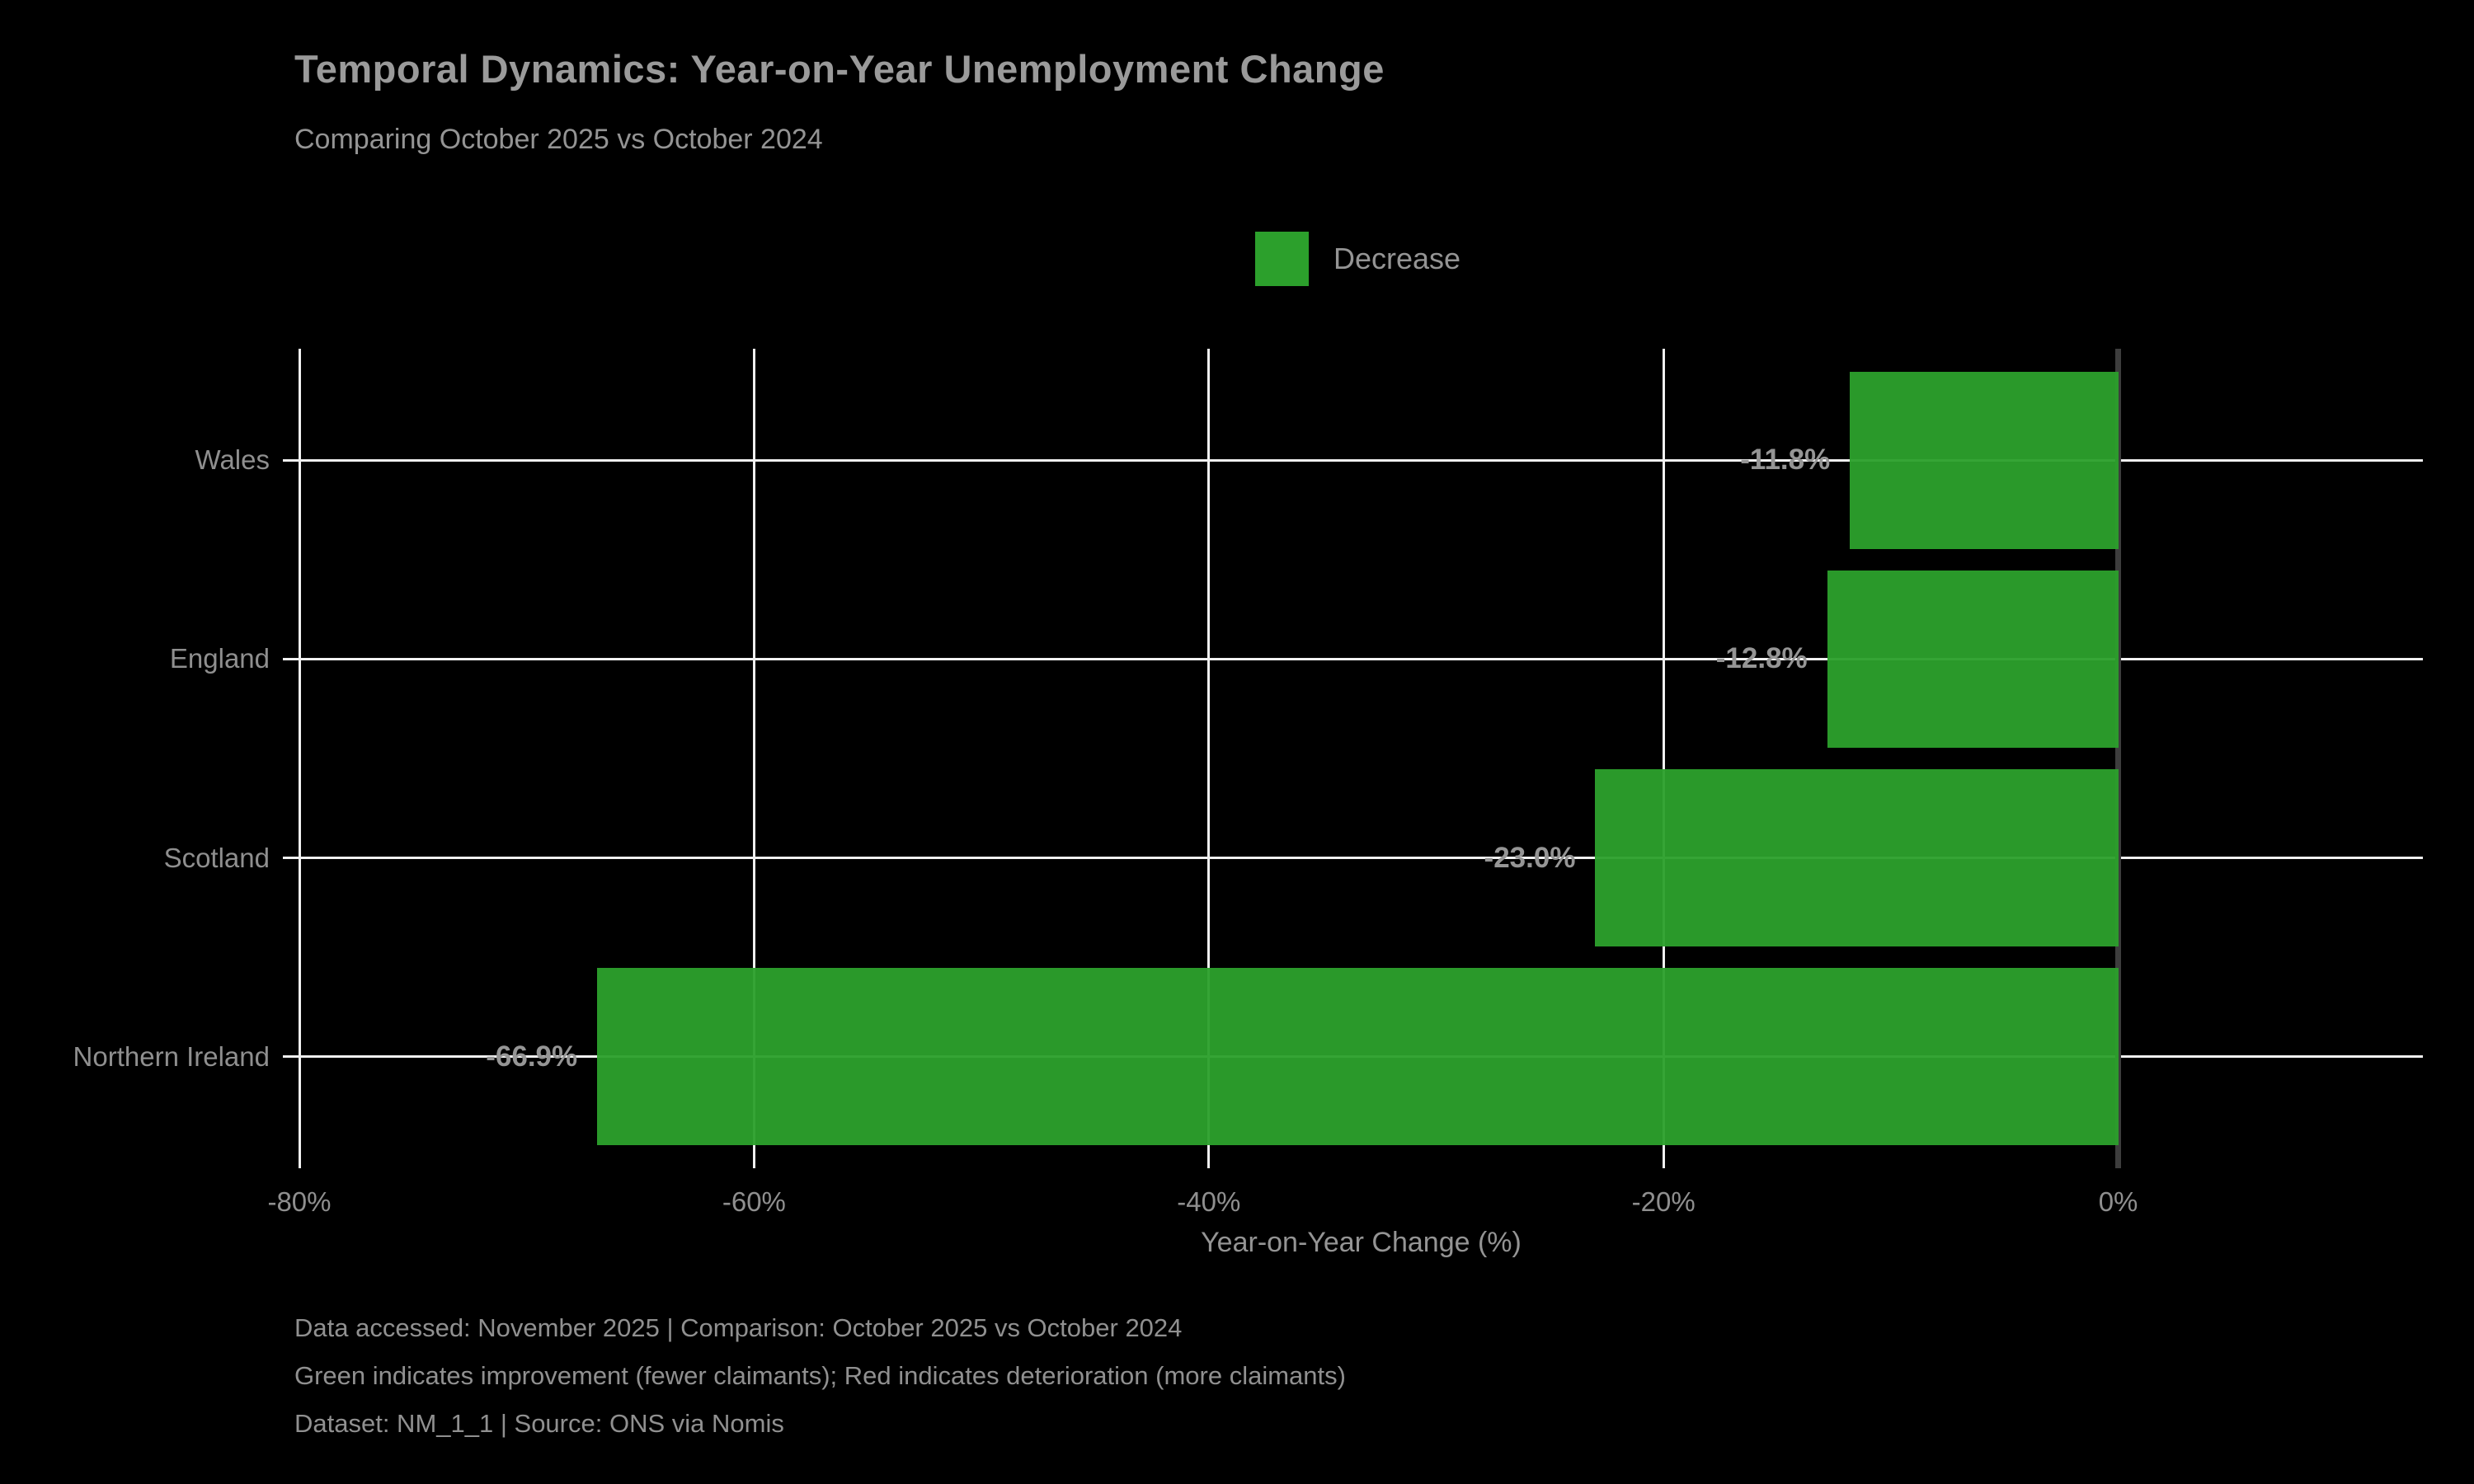 Image resolution: width=2474 pixels, height=1484 pixels. Describe the element at coordinates (2118, 1201) in the screenshot. I see `x-tick-label-0%: 0%` at that location.